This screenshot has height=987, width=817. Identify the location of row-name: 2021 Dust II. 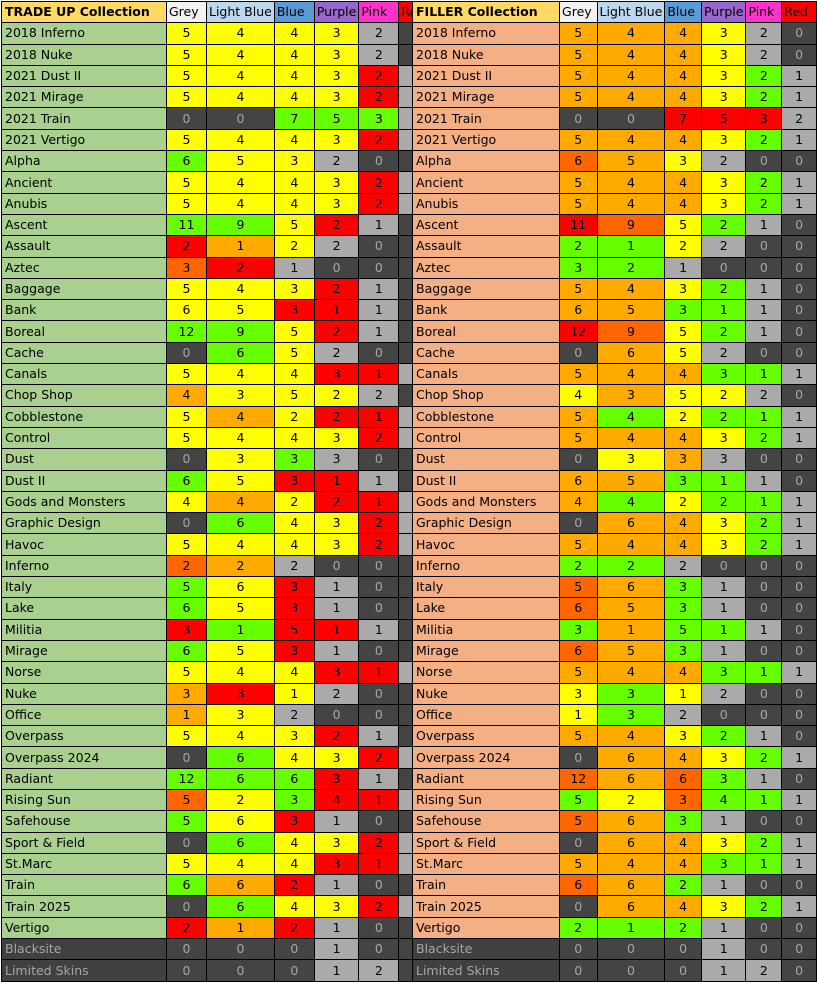
(486, 76).